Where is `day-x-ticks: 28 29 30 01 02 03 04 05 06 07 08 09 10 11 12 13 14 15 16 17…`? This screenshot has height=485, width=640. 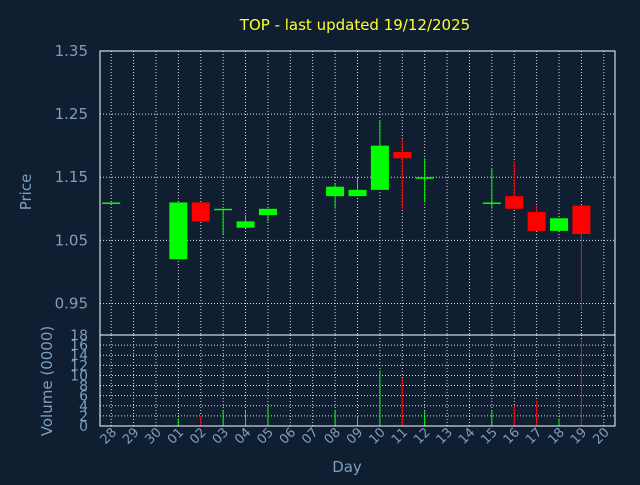
day-x-ticks: 28 29 30 01 02 03 04 05 06 07 08 09 10 11 12 13 14 15 16 17… is located at coordinates (355, 436).